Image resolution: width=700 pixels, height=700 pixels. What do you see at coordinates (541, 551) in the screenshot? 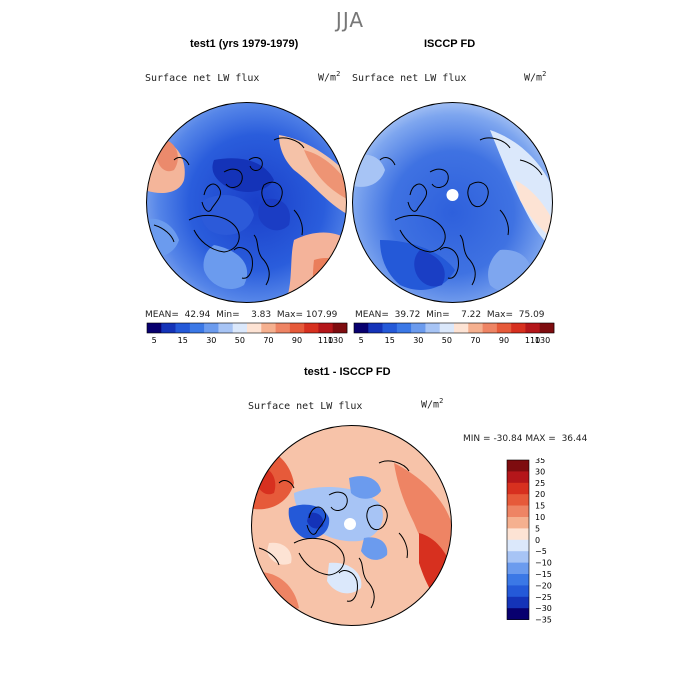
I see `colorbar-tick-label: −5` at bounding box center [541, 551].